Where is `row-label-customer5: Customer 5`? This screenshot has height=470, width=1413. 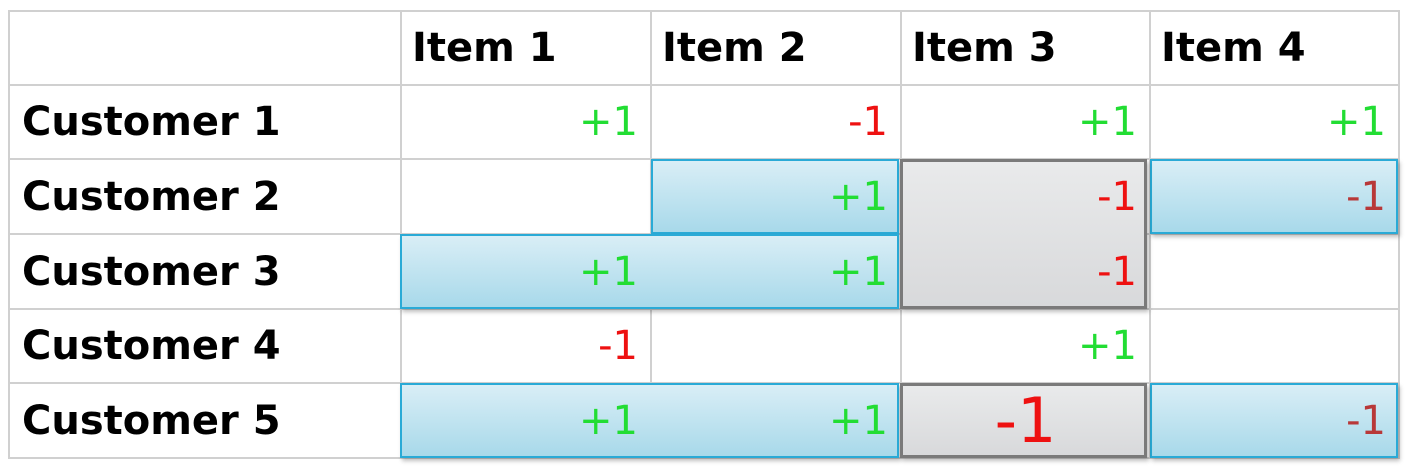 row-label-customer5: Customer 5 is located at coordinates (151, 420).